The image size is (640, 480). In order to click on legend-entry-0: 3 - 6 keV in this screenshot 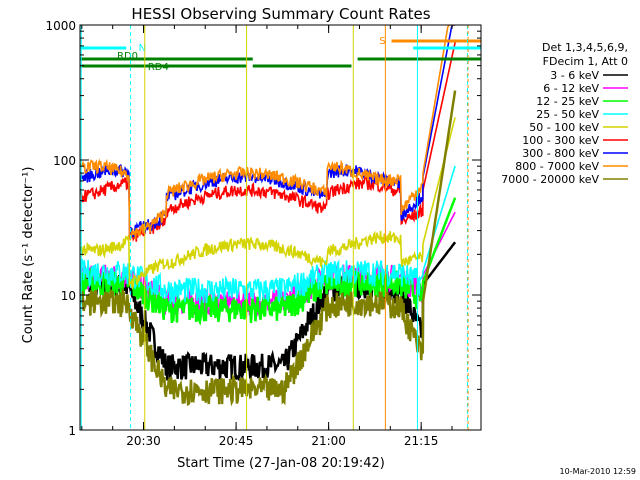, I will do `click(574, 75)`.